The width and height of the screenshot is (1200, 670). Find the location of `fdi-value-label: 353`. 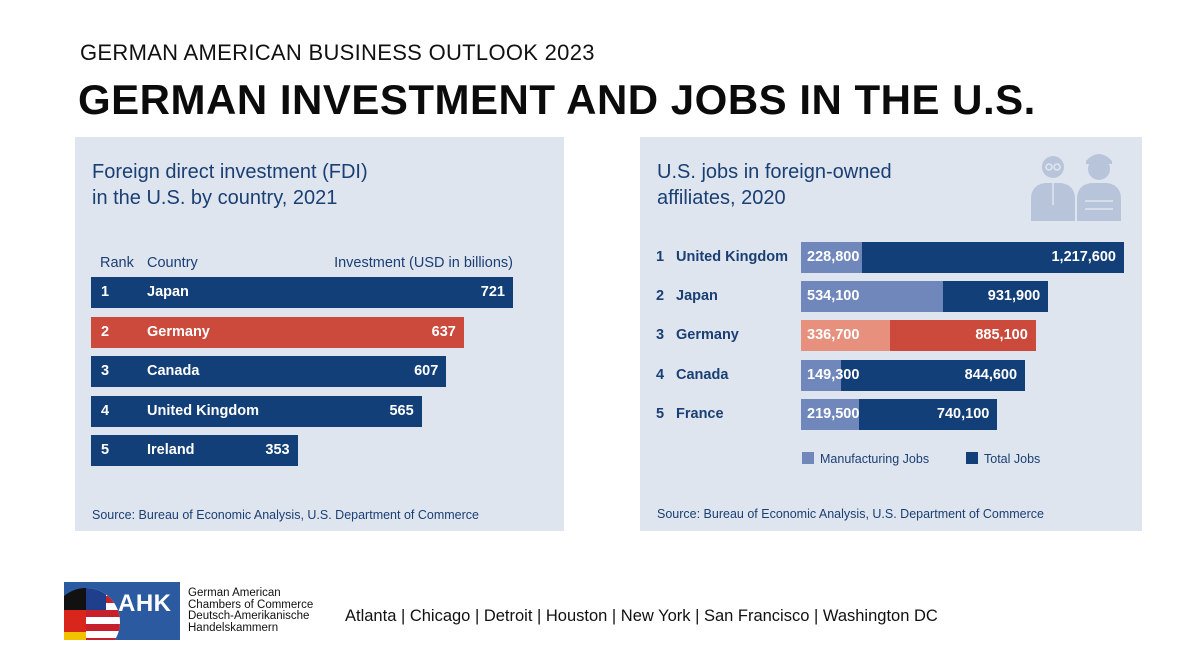

fdi-value-label: 353 is located at coordinates (277, 450).